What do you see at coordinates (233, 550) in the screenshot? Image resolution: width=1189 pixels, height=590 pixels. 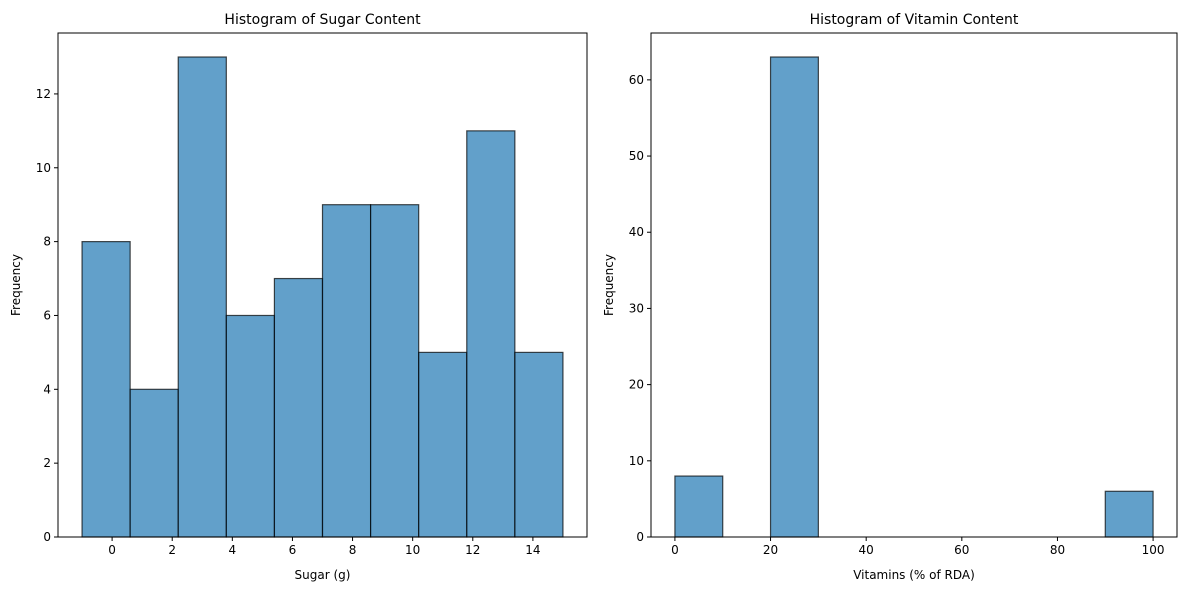 I see `sugar-x-tick-label: 4` at bounding box center [233, 550].